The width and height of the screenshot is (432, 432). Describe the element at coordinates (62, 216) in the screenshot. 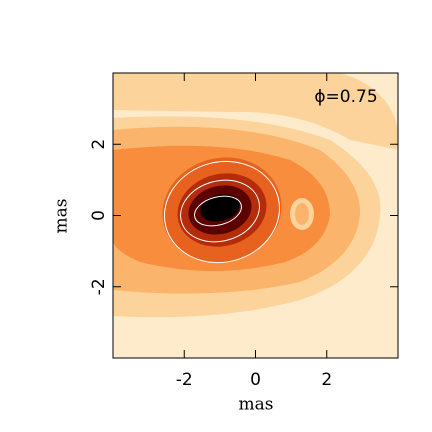

I see `y-axis-label: mas` at that location.